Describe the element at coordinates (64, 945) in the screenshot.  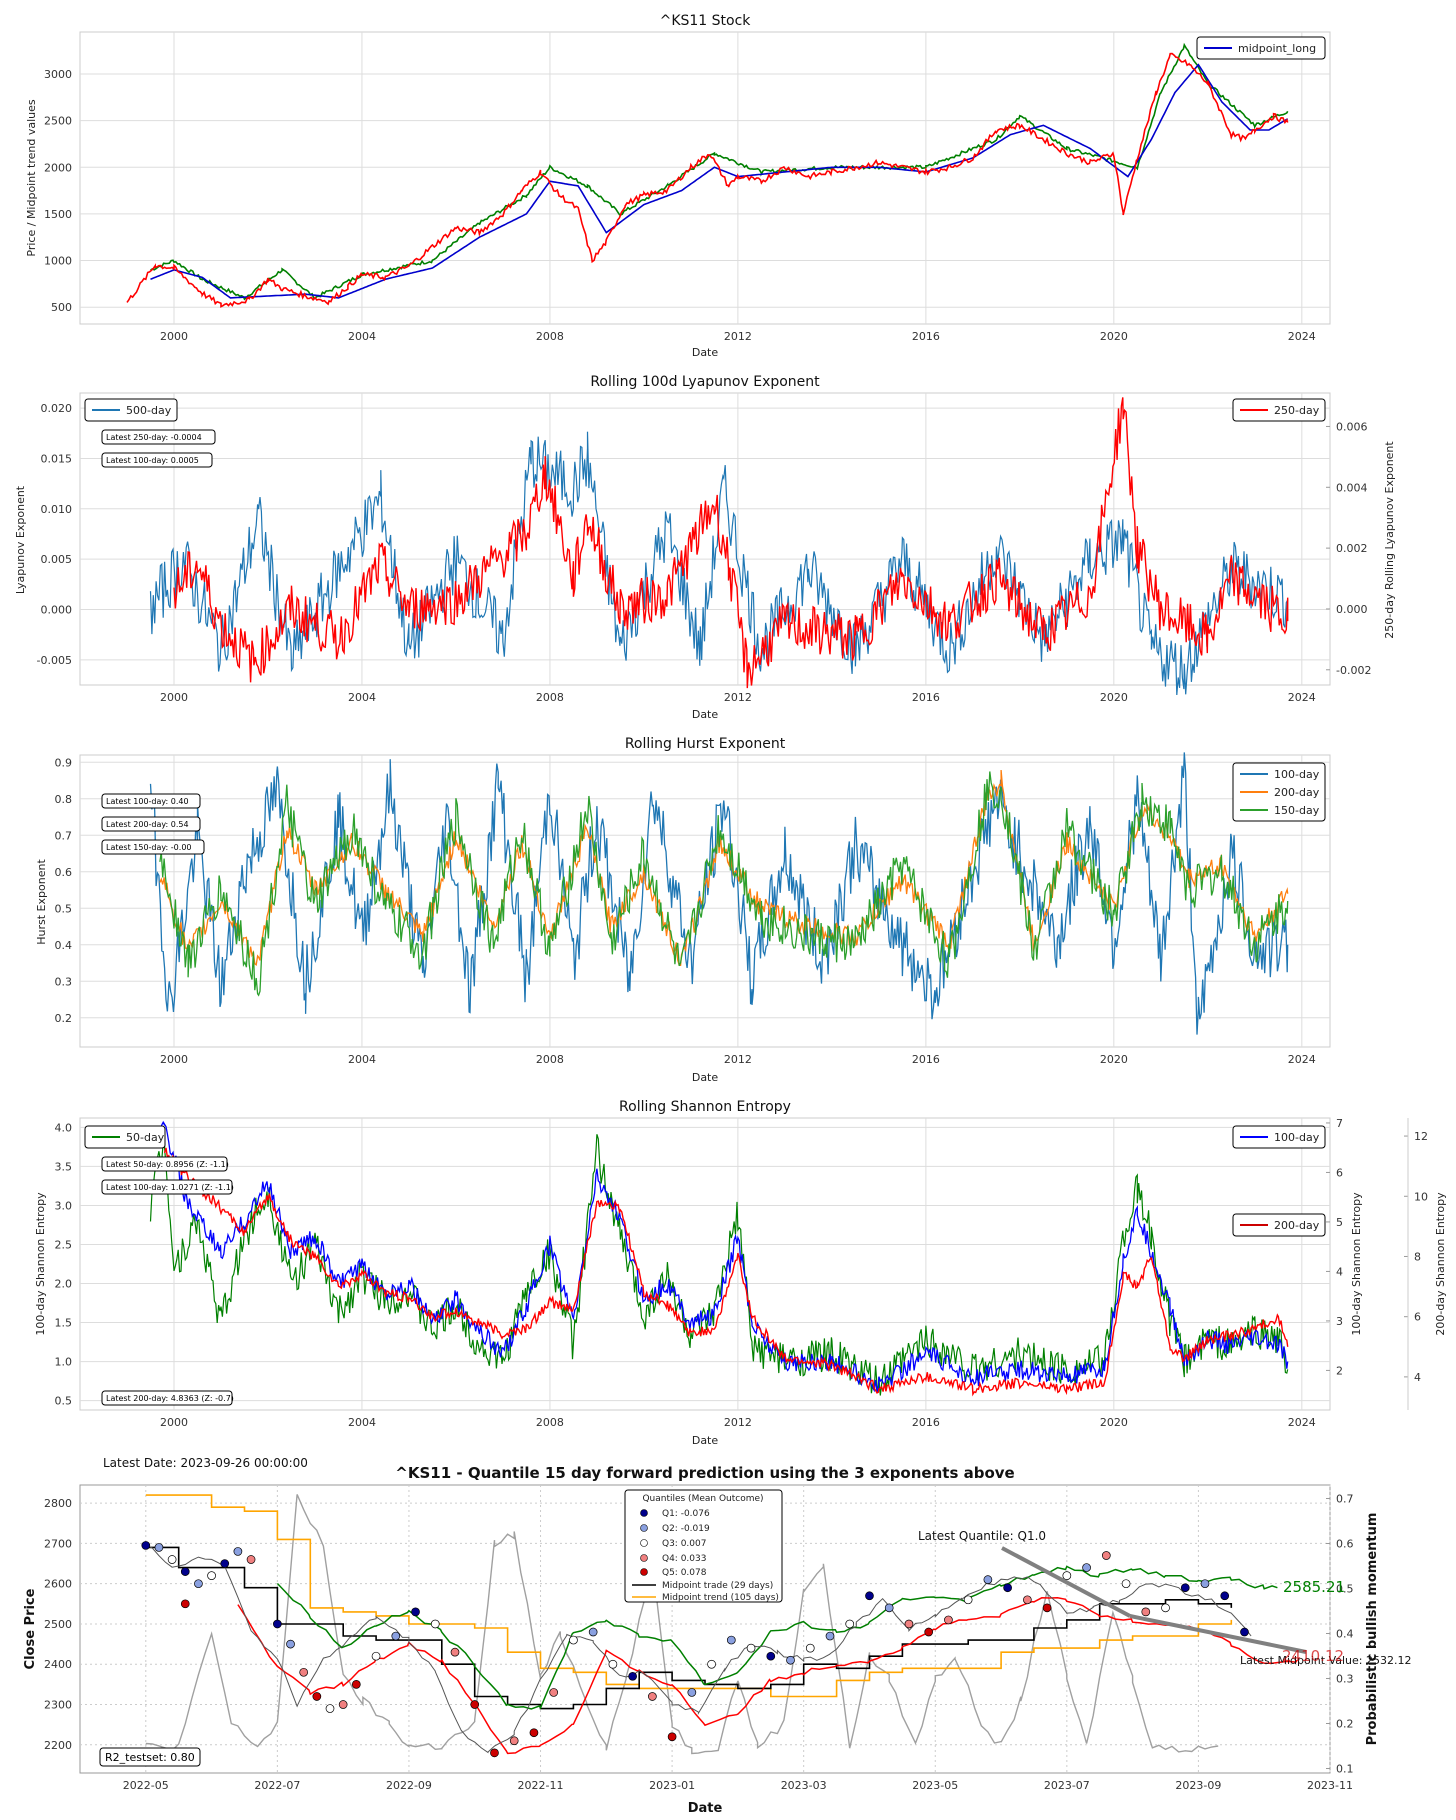
I see `y-tick-label: 0.4` at that location.